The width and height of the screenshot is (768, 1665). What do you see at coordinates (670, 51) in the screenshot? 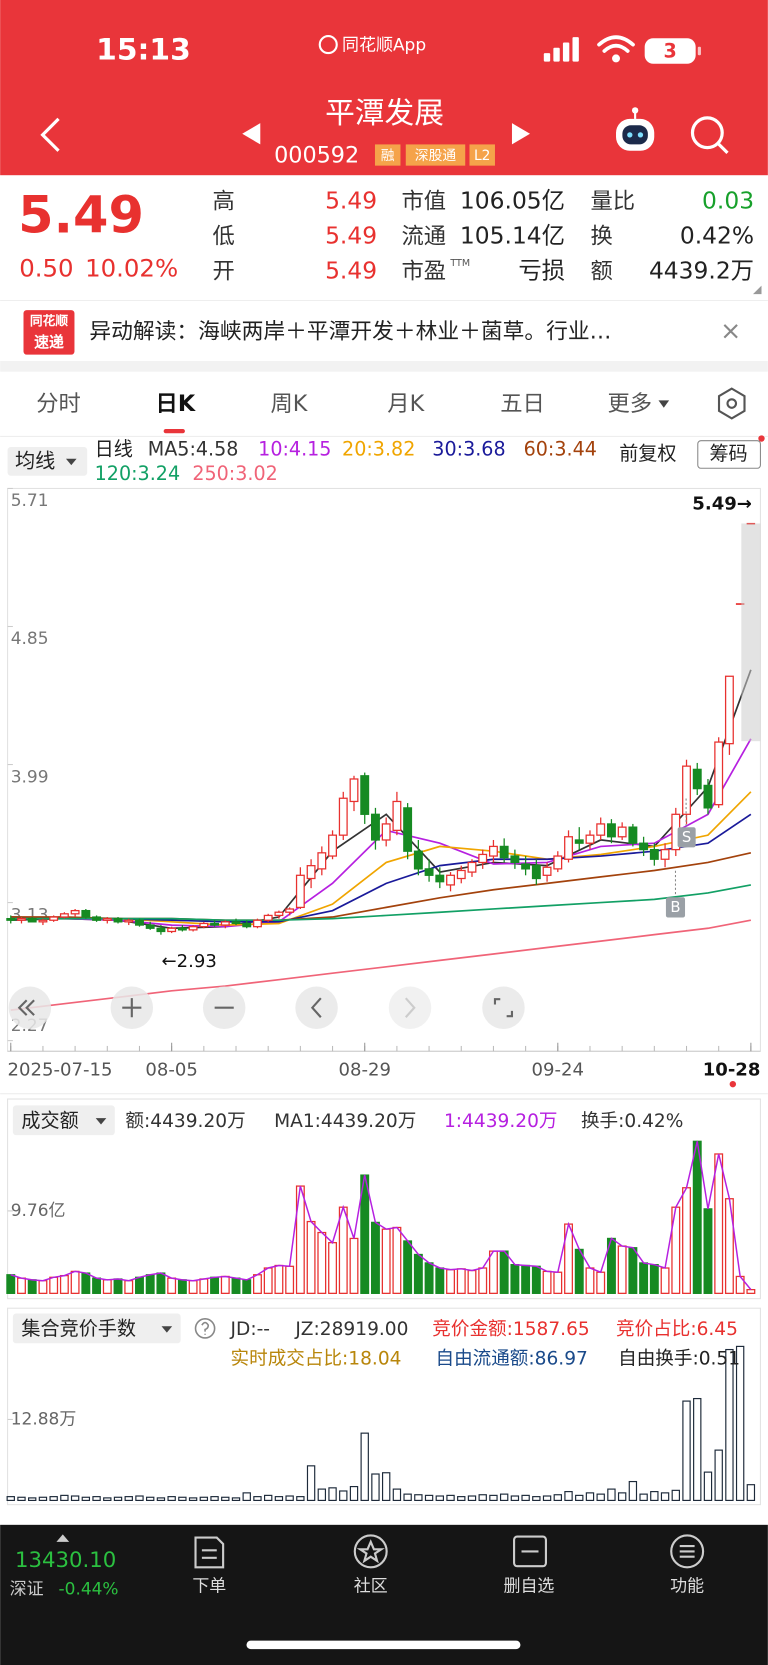
I see `battery` at bounding box center [670, 51].